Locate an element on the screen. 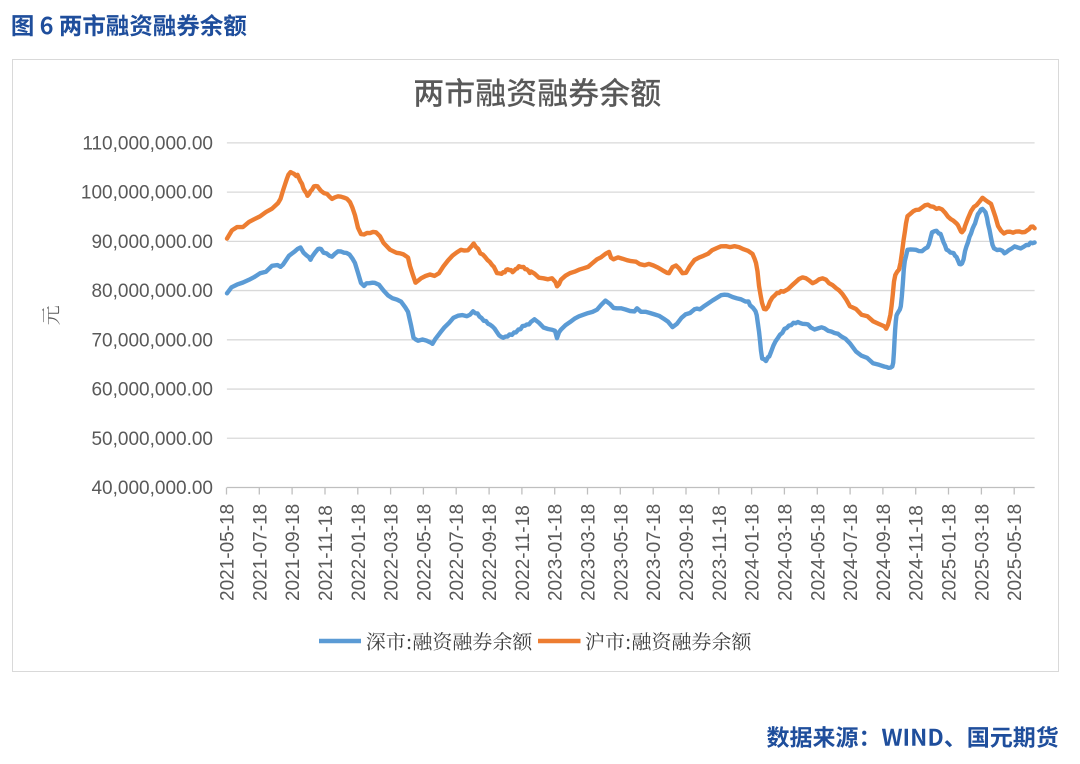 The height and width of the screenshot is (764, 1080). svg-text: 2022-03-18 is located at coordinates (392, 552).